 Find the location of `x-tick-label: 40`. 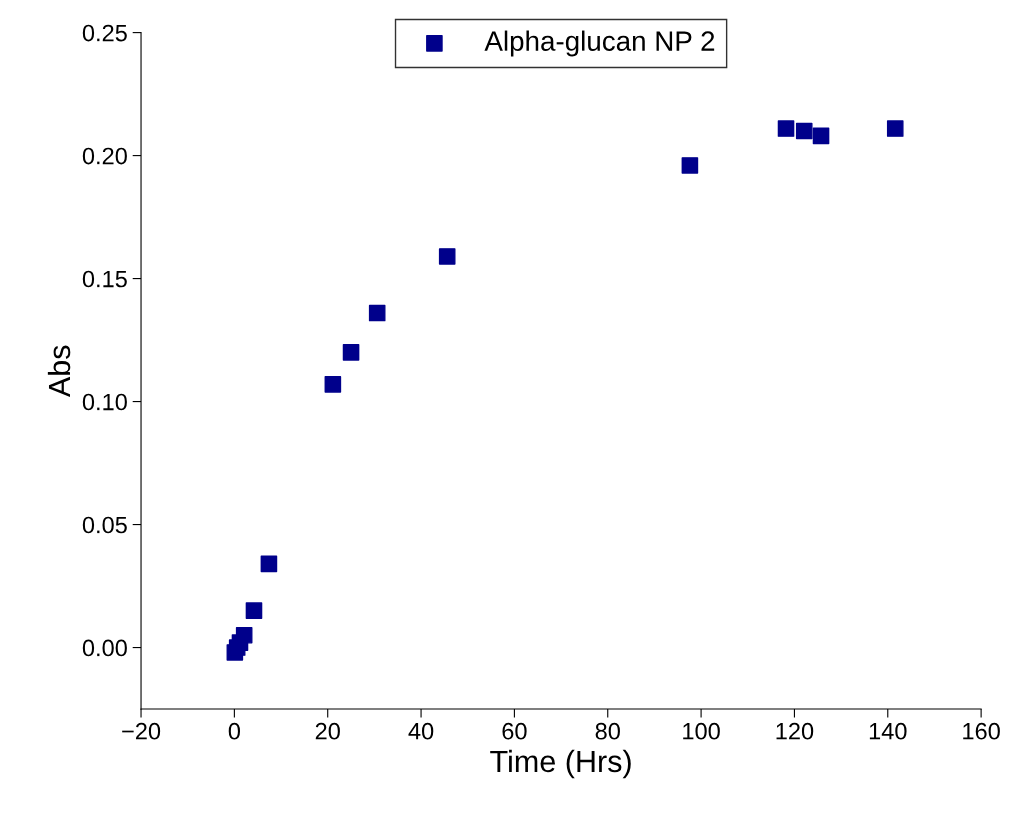

x-tick-label: 40 is located at coordinates (421, 731).